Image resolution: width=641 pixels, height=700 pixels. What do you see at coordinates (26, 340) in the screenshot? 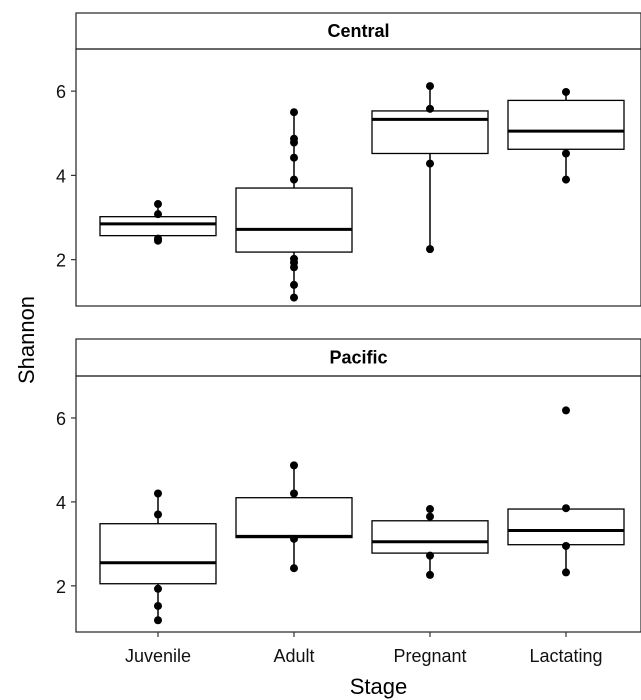
I see `y-axis-title: Shannon` at bounding box center [26, 340].